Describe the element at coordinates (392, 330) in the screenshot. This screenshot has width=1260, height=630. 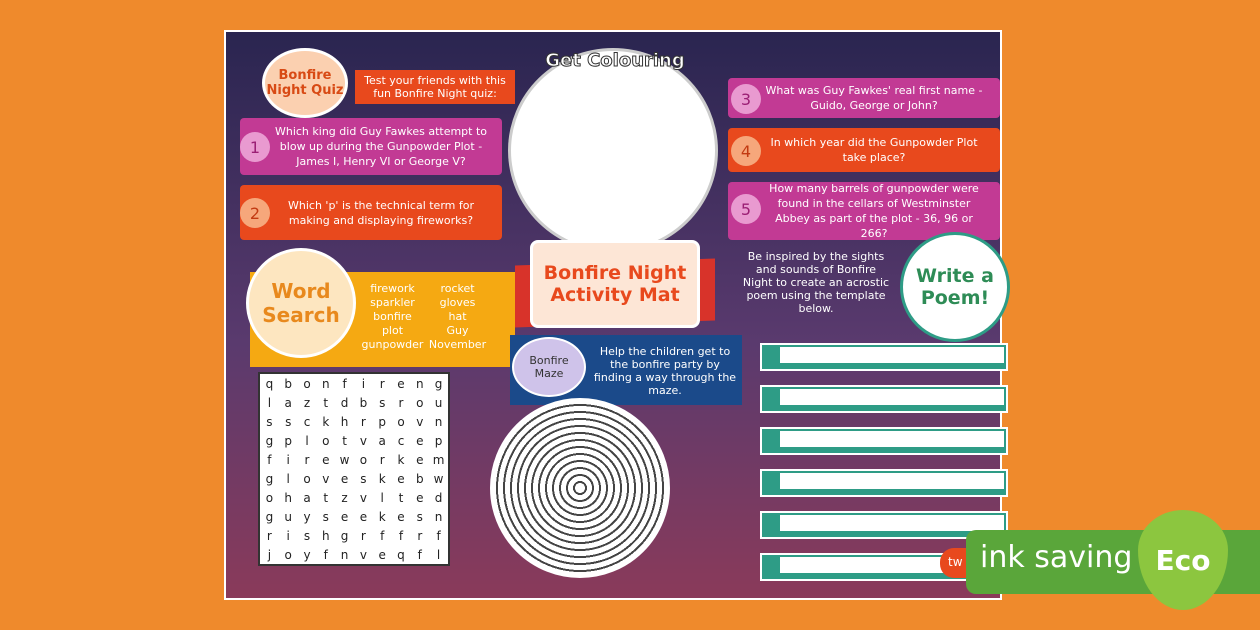
I see `word: plot` at that location.